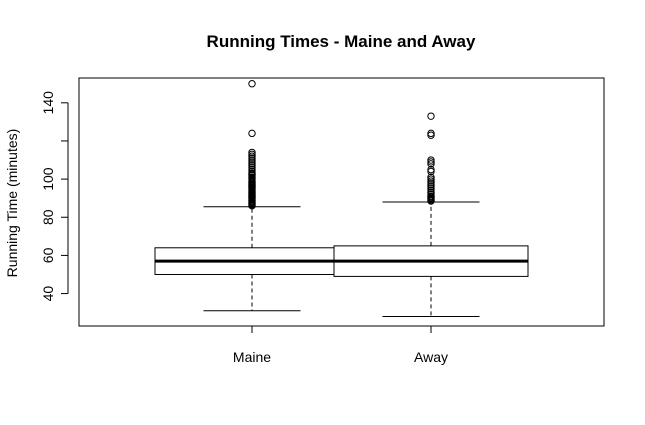  What do you see at coordinates (341, 41) in the screenshot?
I see `chart-title: Running Times - Maine and Away` at bounding box center [341, 41].